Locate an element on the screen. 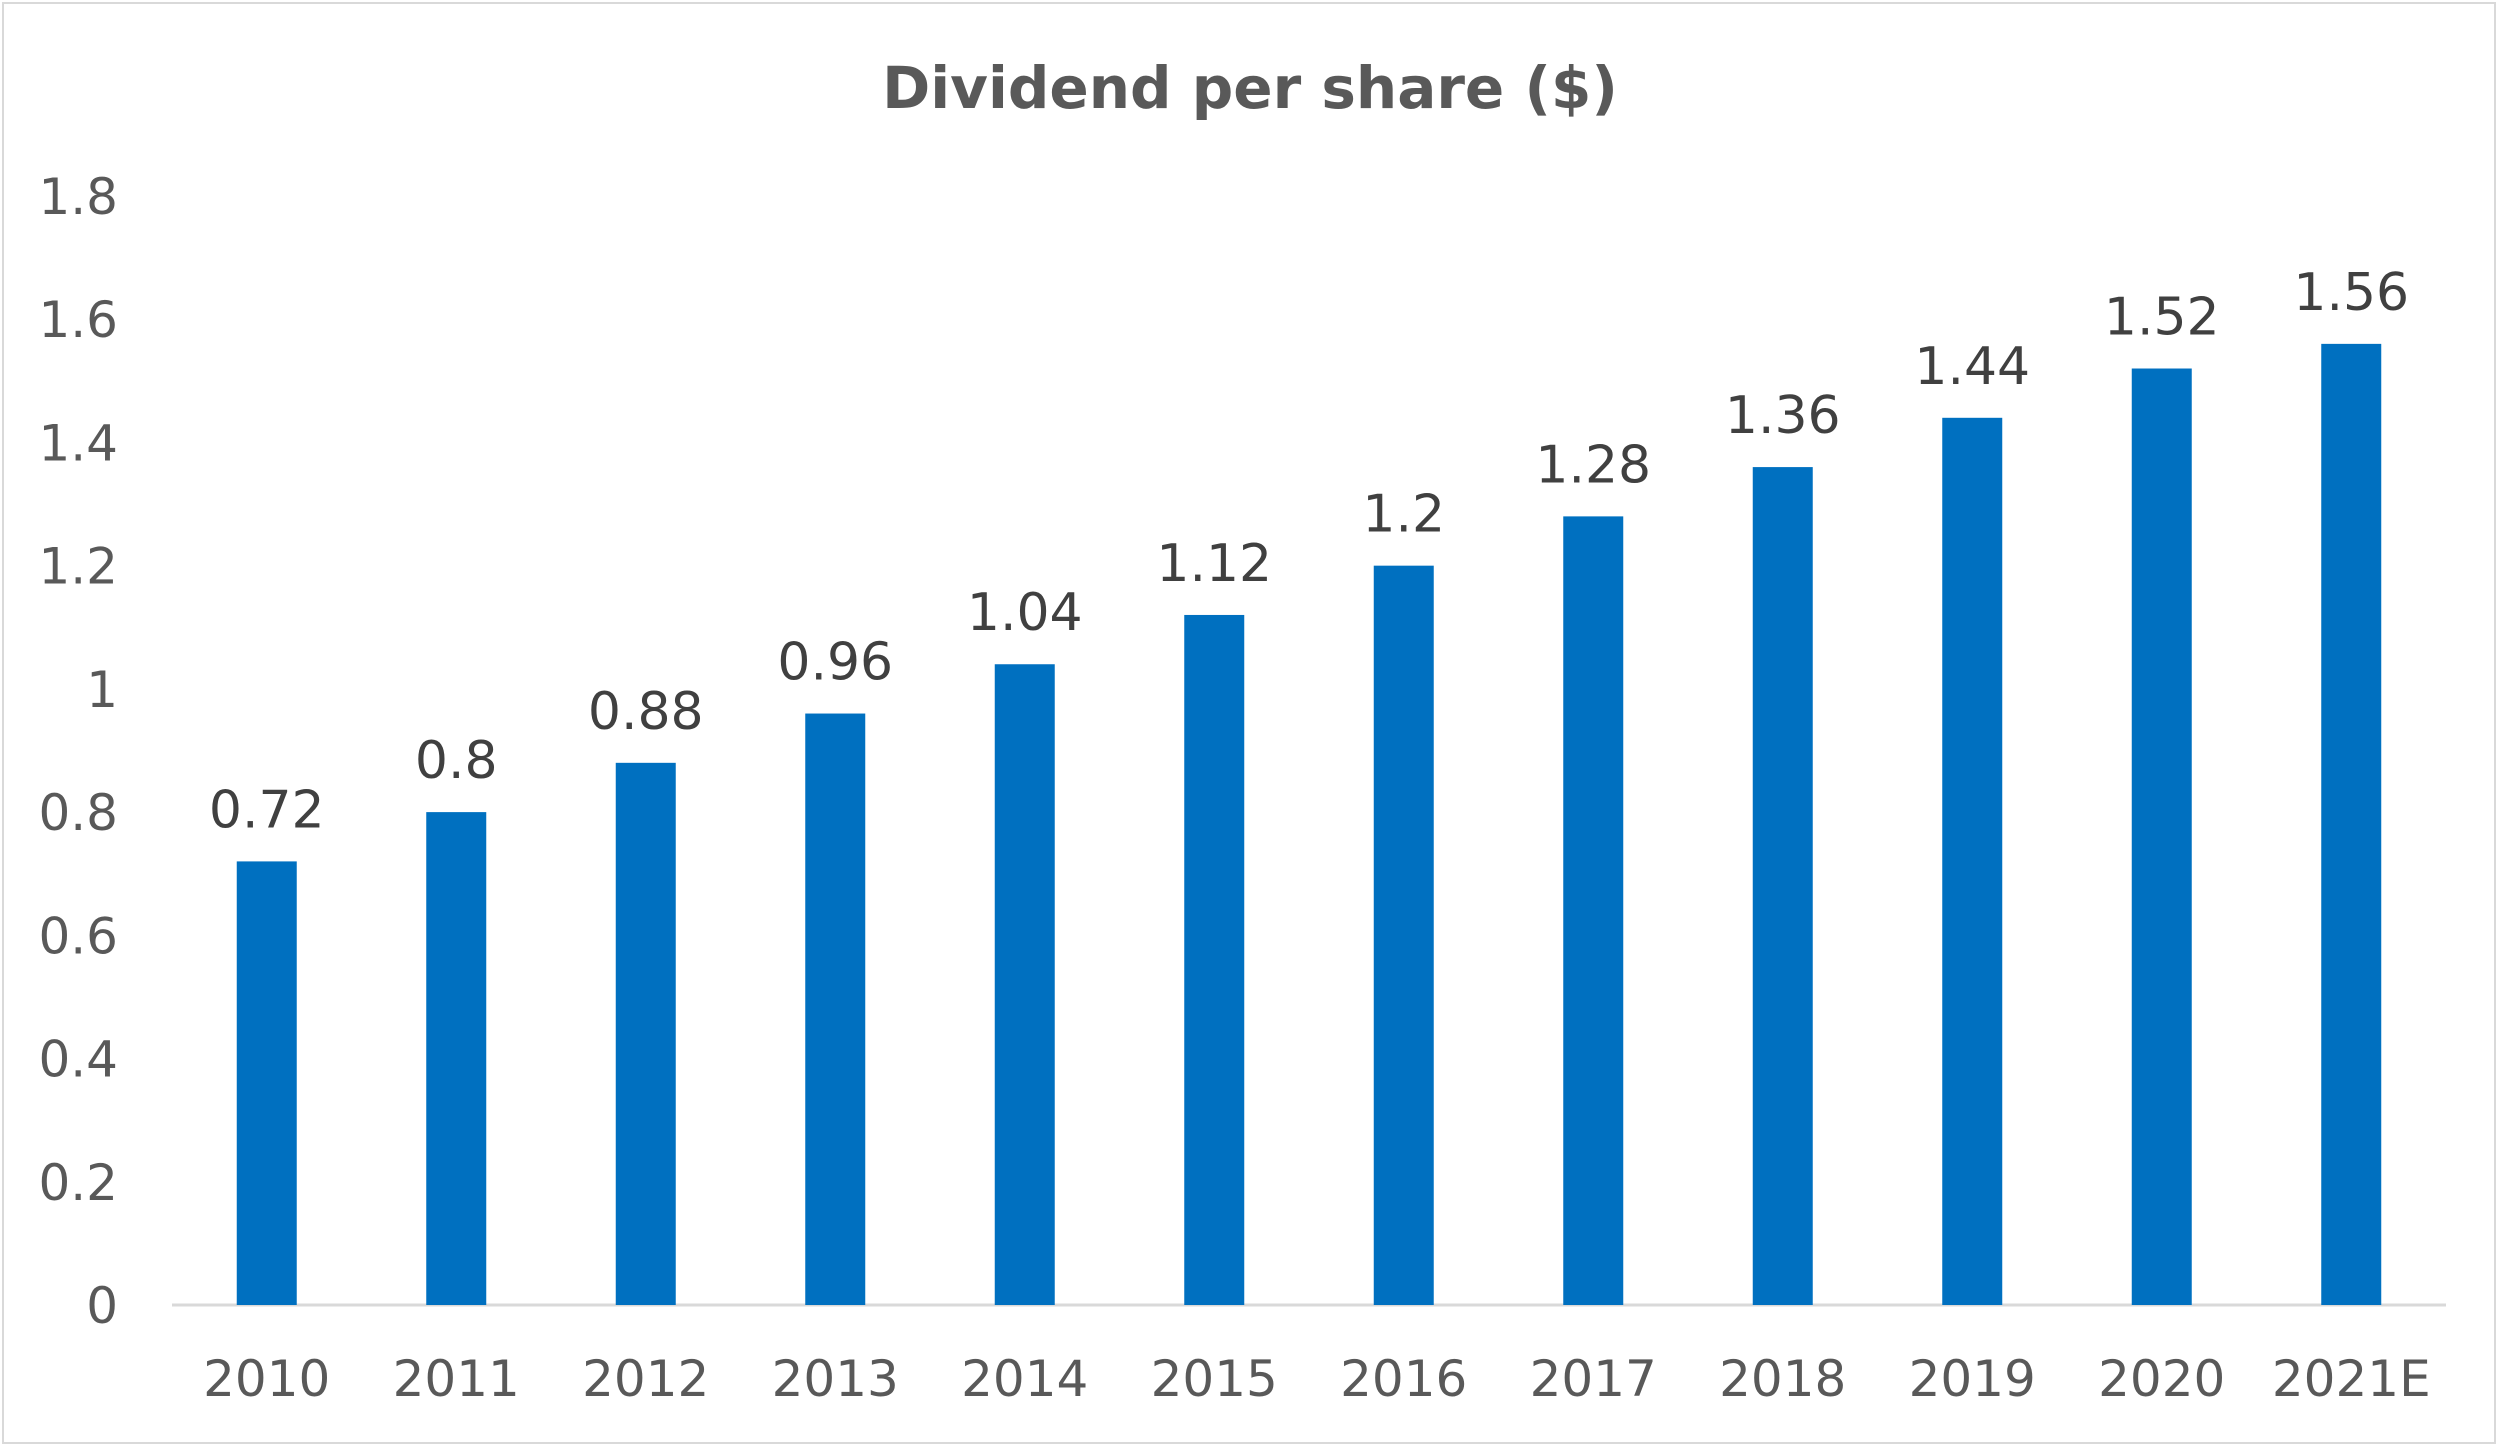  bar-2013 is located at coordinates (835, 1009).